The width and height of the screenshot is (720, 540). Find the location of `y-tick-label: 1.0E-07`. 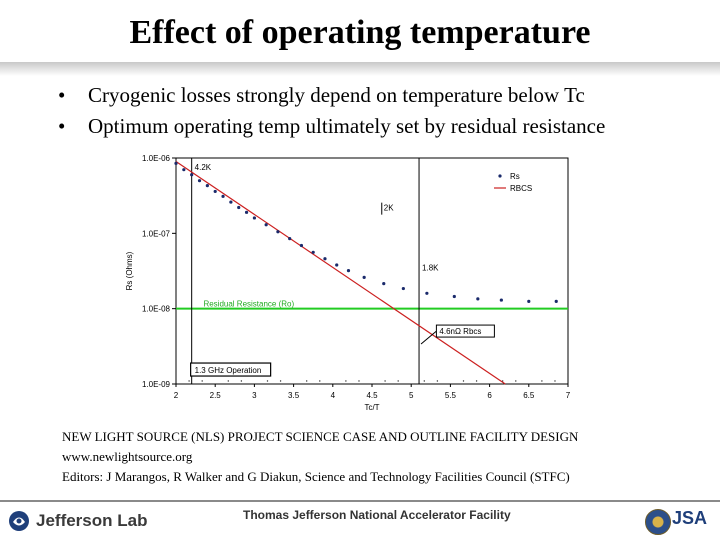

y-tick-label: 1.0E-07 is located at coordinates (156, 233).